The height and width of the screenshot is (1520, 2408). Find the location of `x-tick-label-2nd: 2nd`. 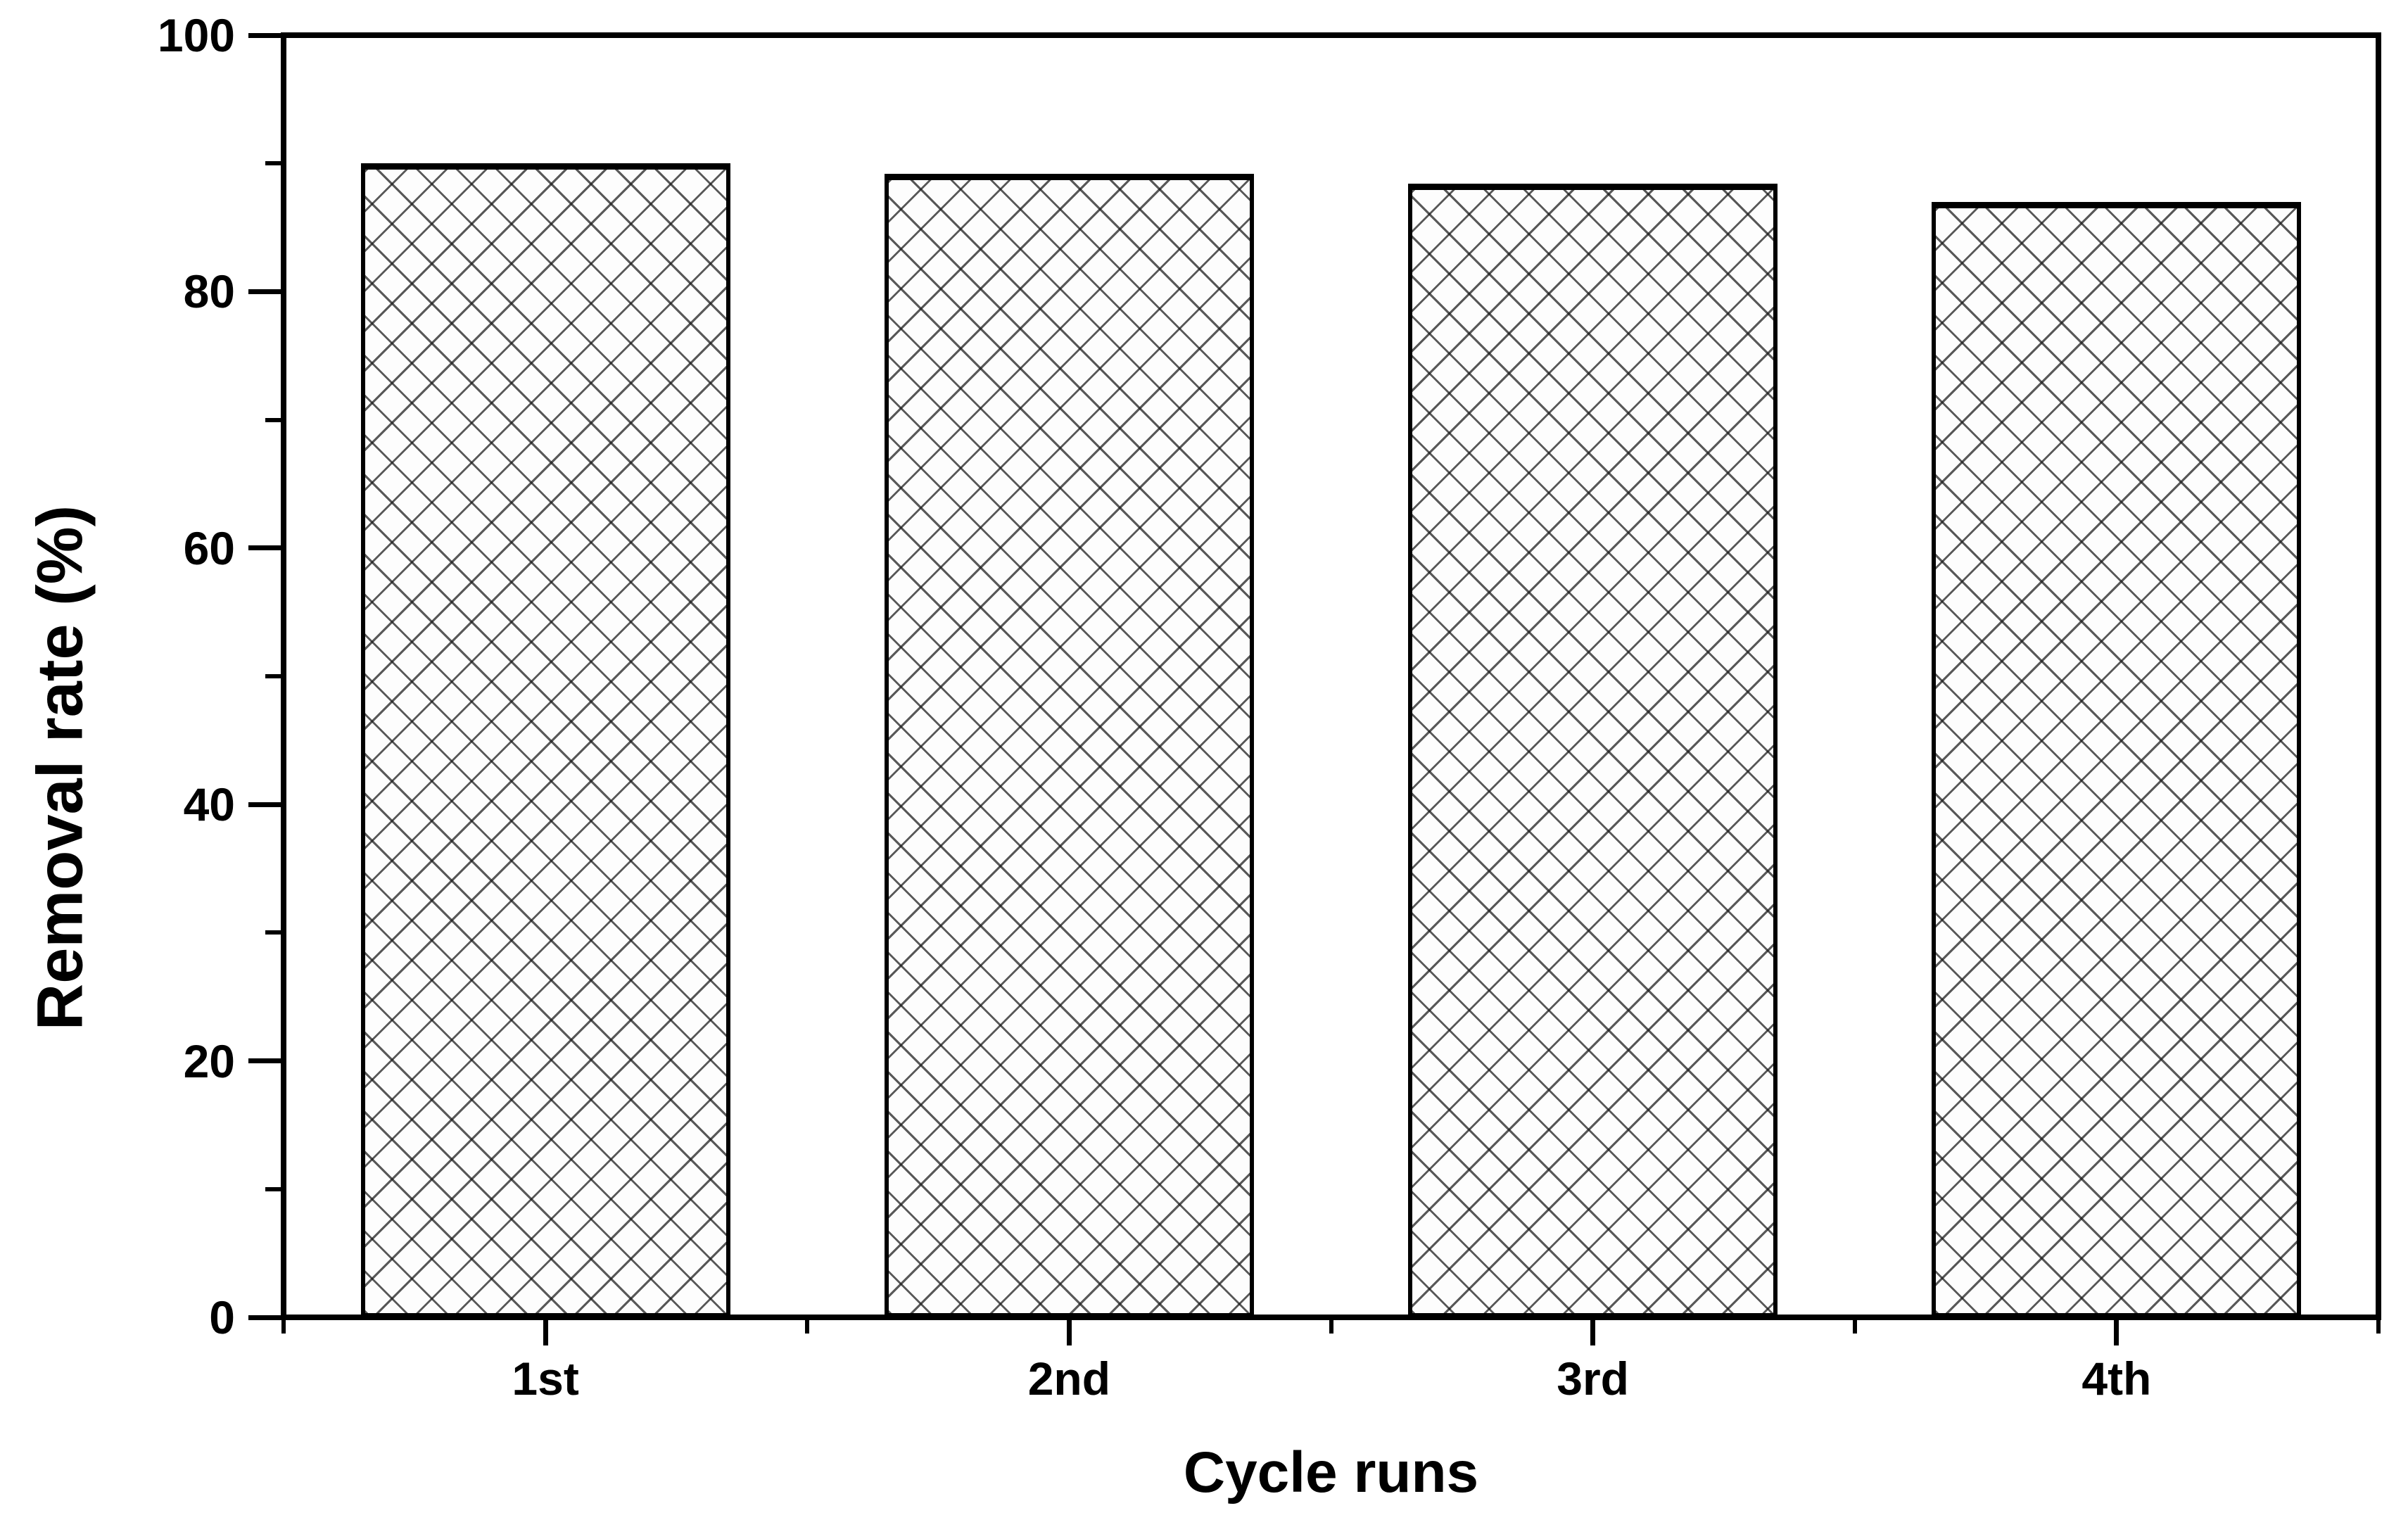

x-tick-label-2nd: 2nd is located at coordinates (1069, 1379).